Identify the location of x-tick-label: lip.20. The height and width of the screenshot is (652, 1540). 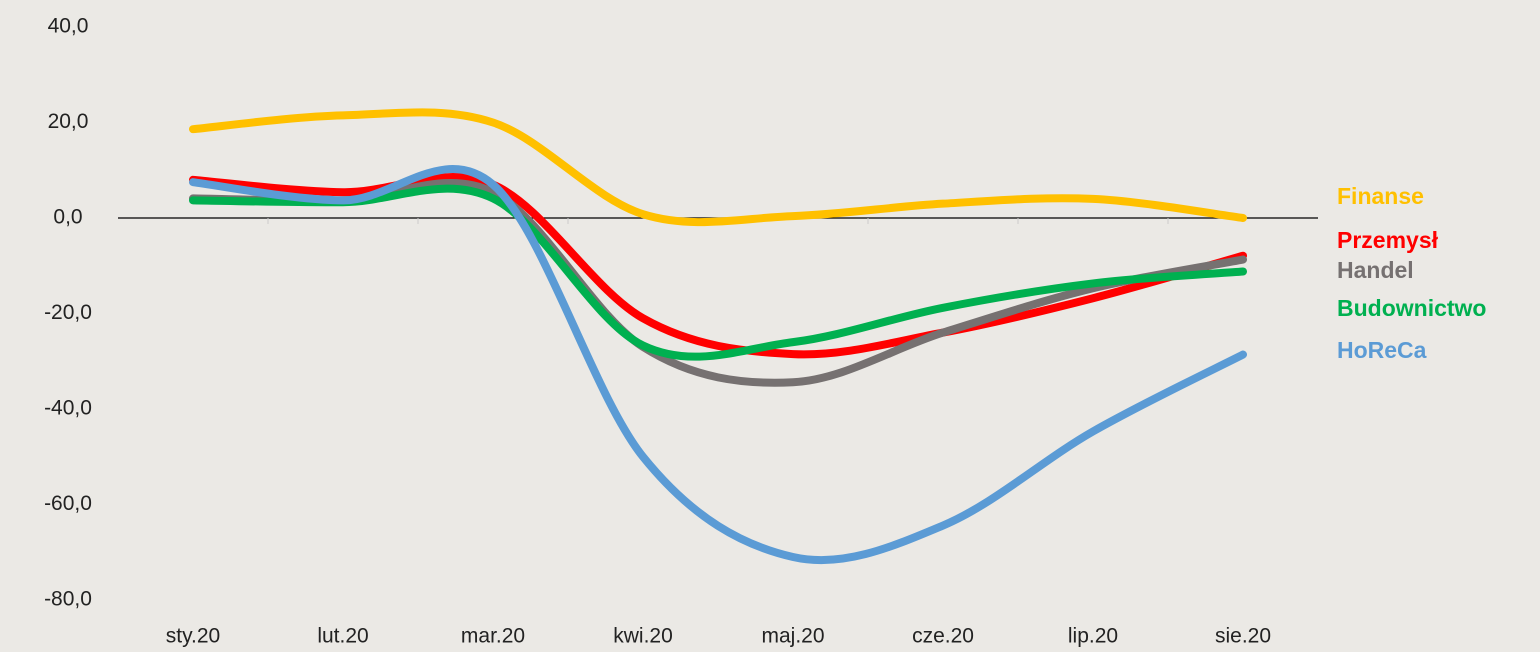
(1093, 636).